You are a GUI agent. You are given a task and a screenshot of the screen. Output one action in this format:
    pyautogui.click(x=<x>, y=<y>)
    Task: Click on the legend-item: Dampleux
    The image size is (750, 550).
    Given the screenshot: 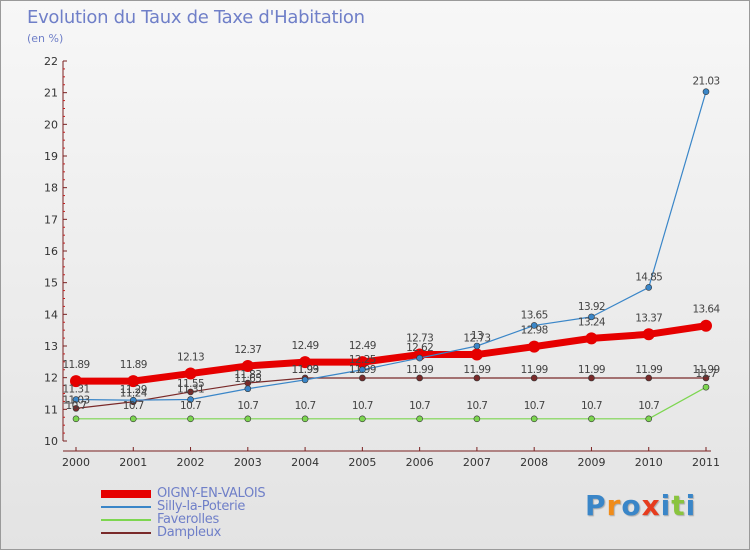 What is the action you would take?
    pyautogui.click(x=183, y=532)
    